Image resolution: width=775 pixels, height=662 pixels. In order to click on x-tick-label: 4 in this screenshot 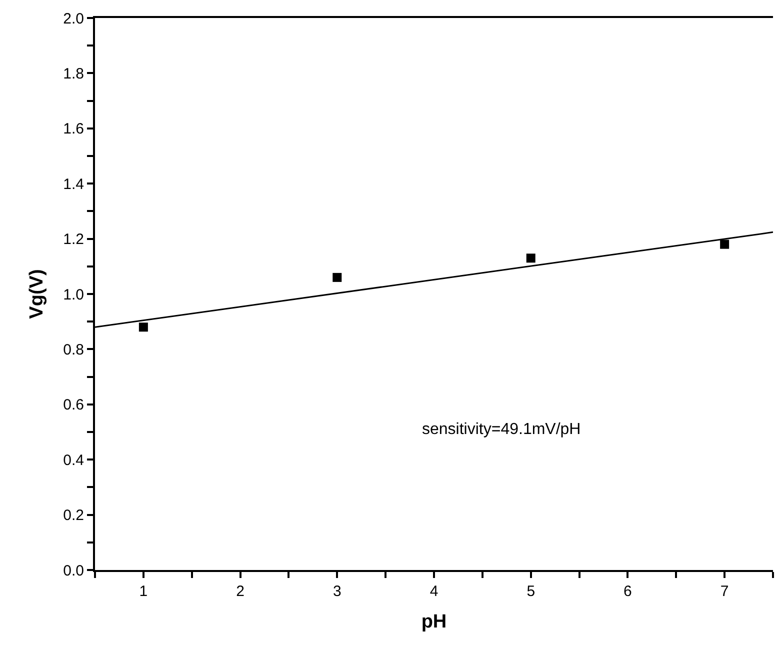, I will do `click(434, 591)`.